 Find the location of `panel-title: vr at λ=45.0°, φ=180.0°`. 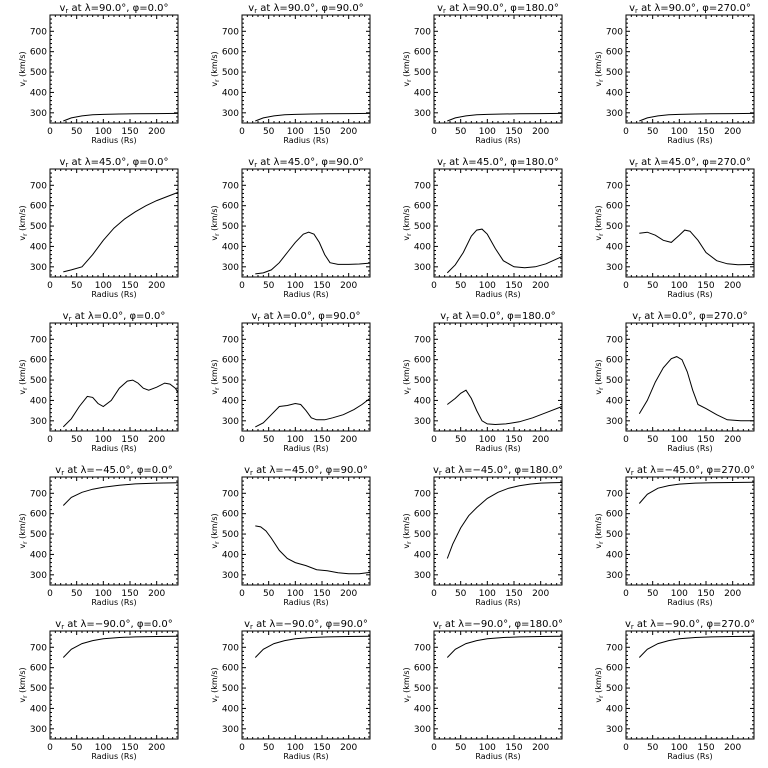

panel-title: vr at λ=45.0°, φ=180.0° is located at coordinates (498, 163).